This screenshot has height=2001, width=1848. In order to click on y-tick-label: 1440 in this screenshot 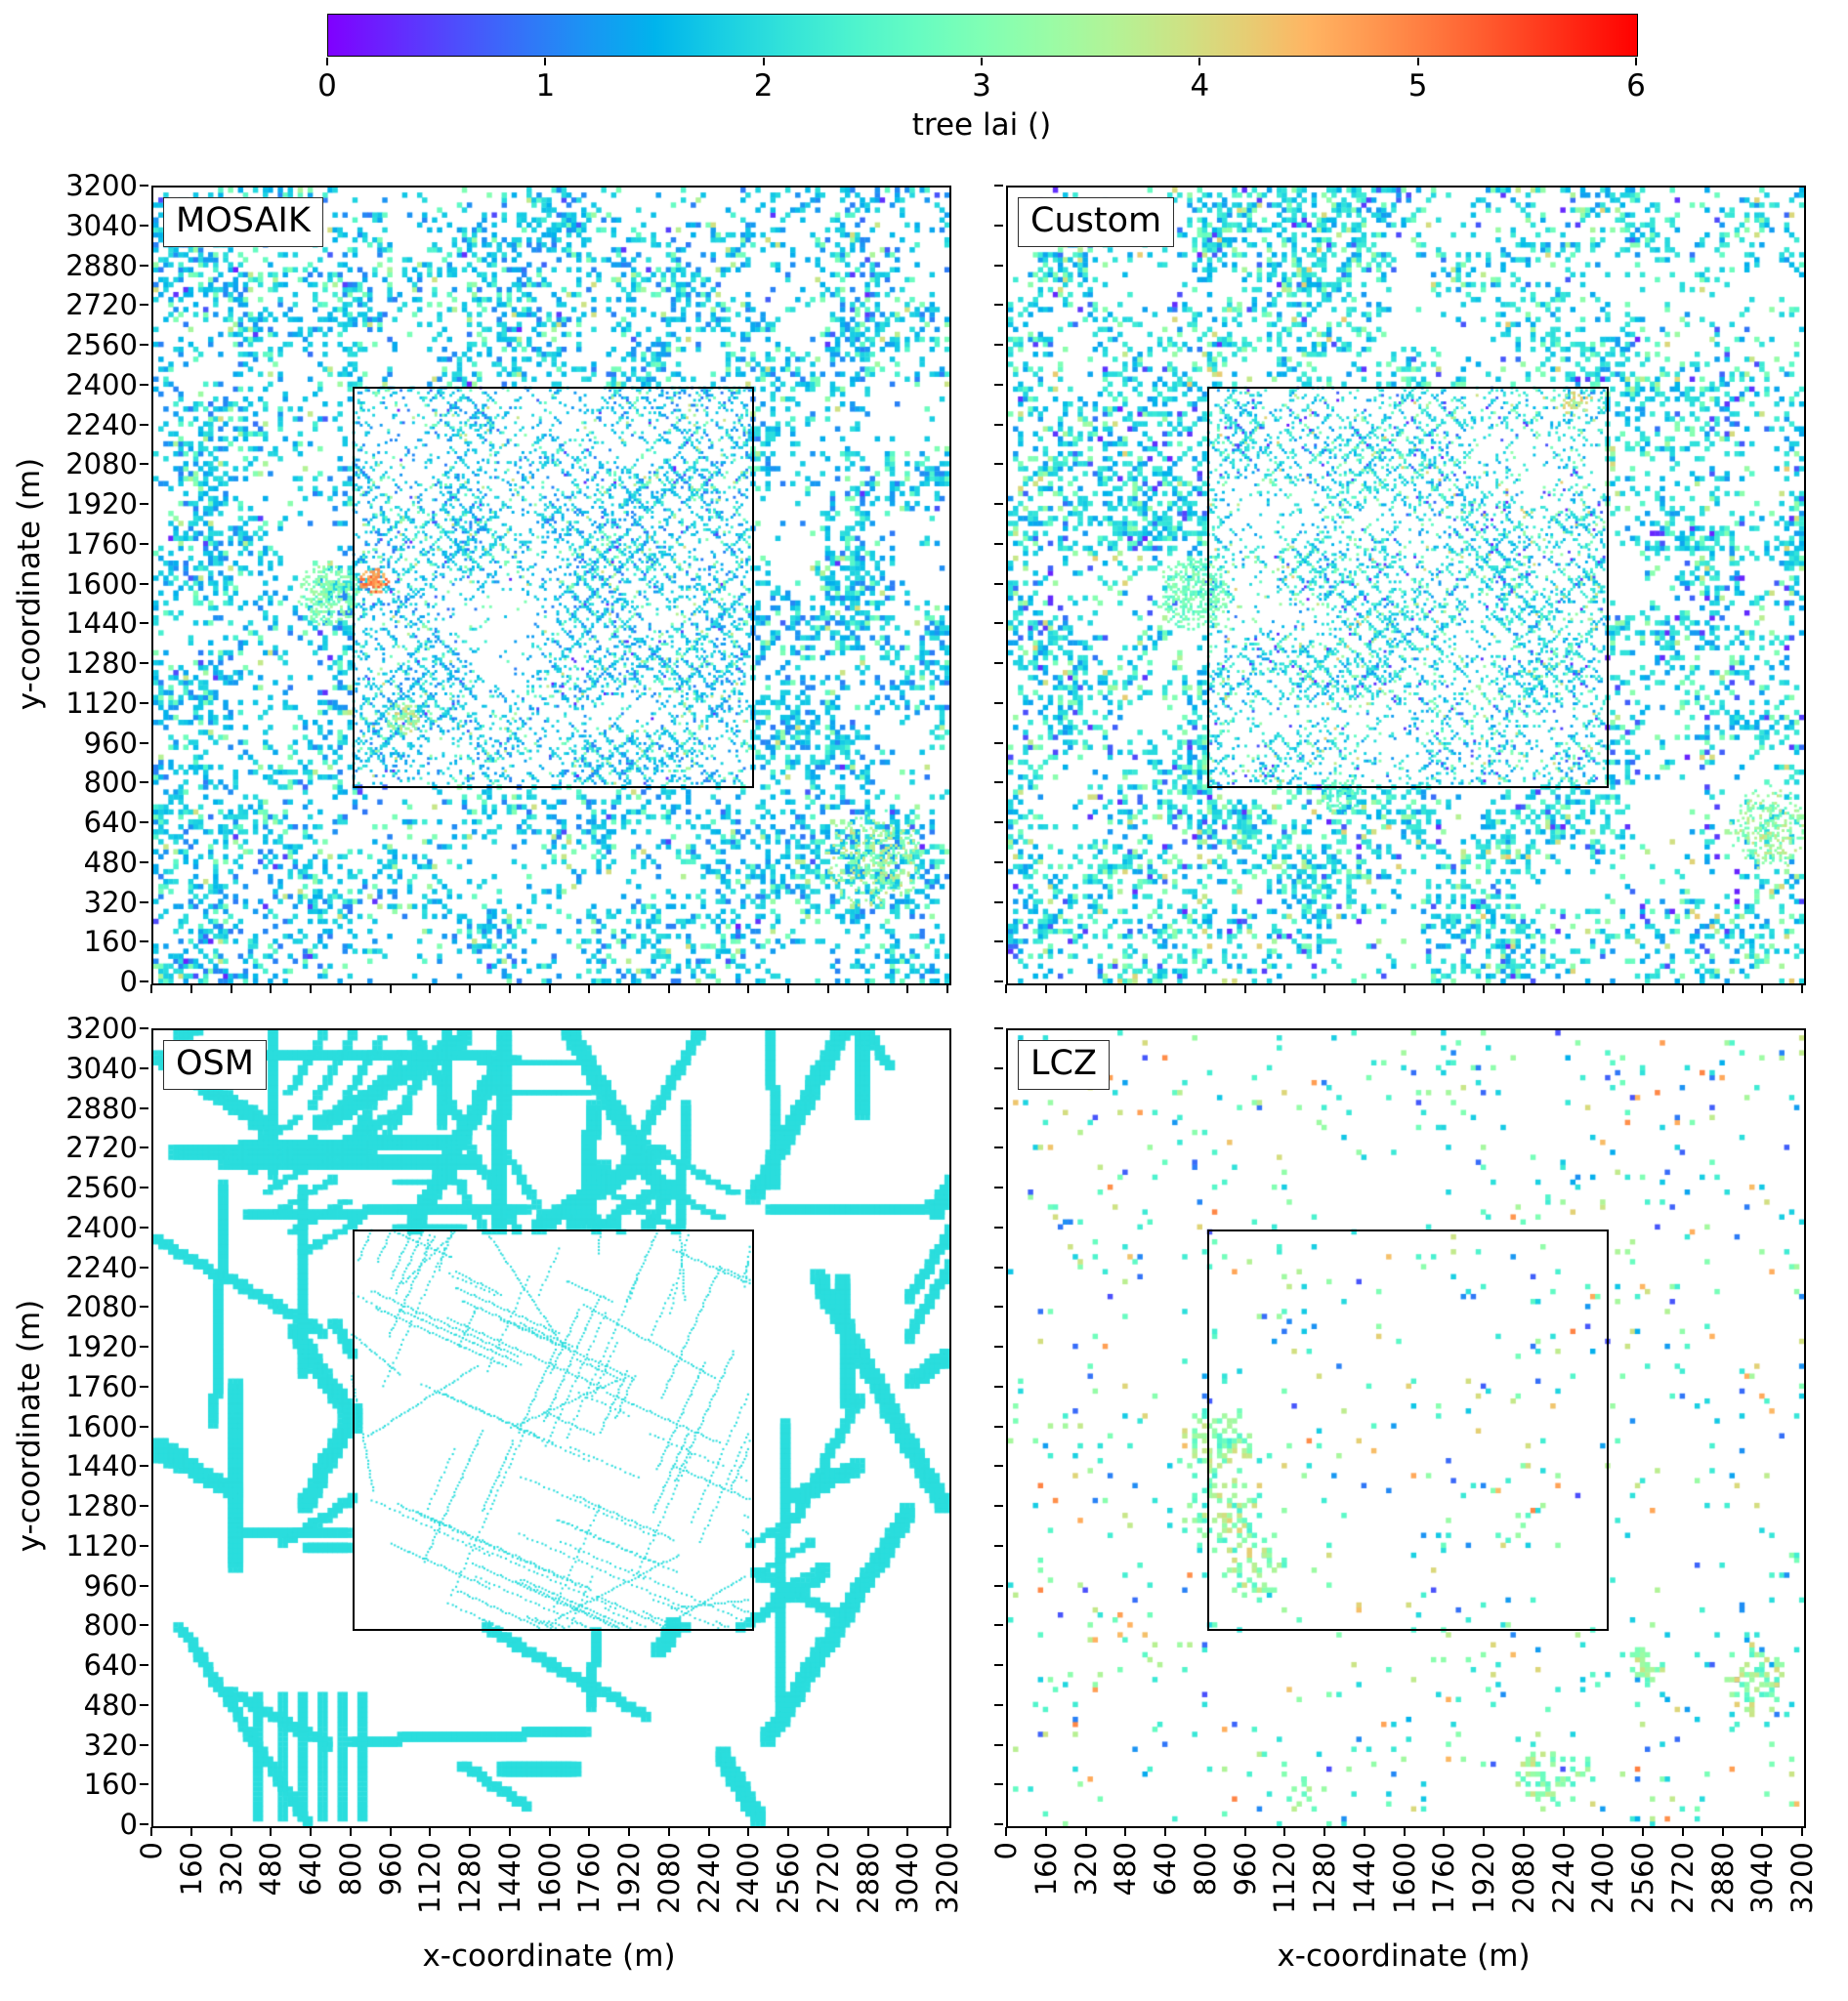, I will do `click(101, 1466)`.